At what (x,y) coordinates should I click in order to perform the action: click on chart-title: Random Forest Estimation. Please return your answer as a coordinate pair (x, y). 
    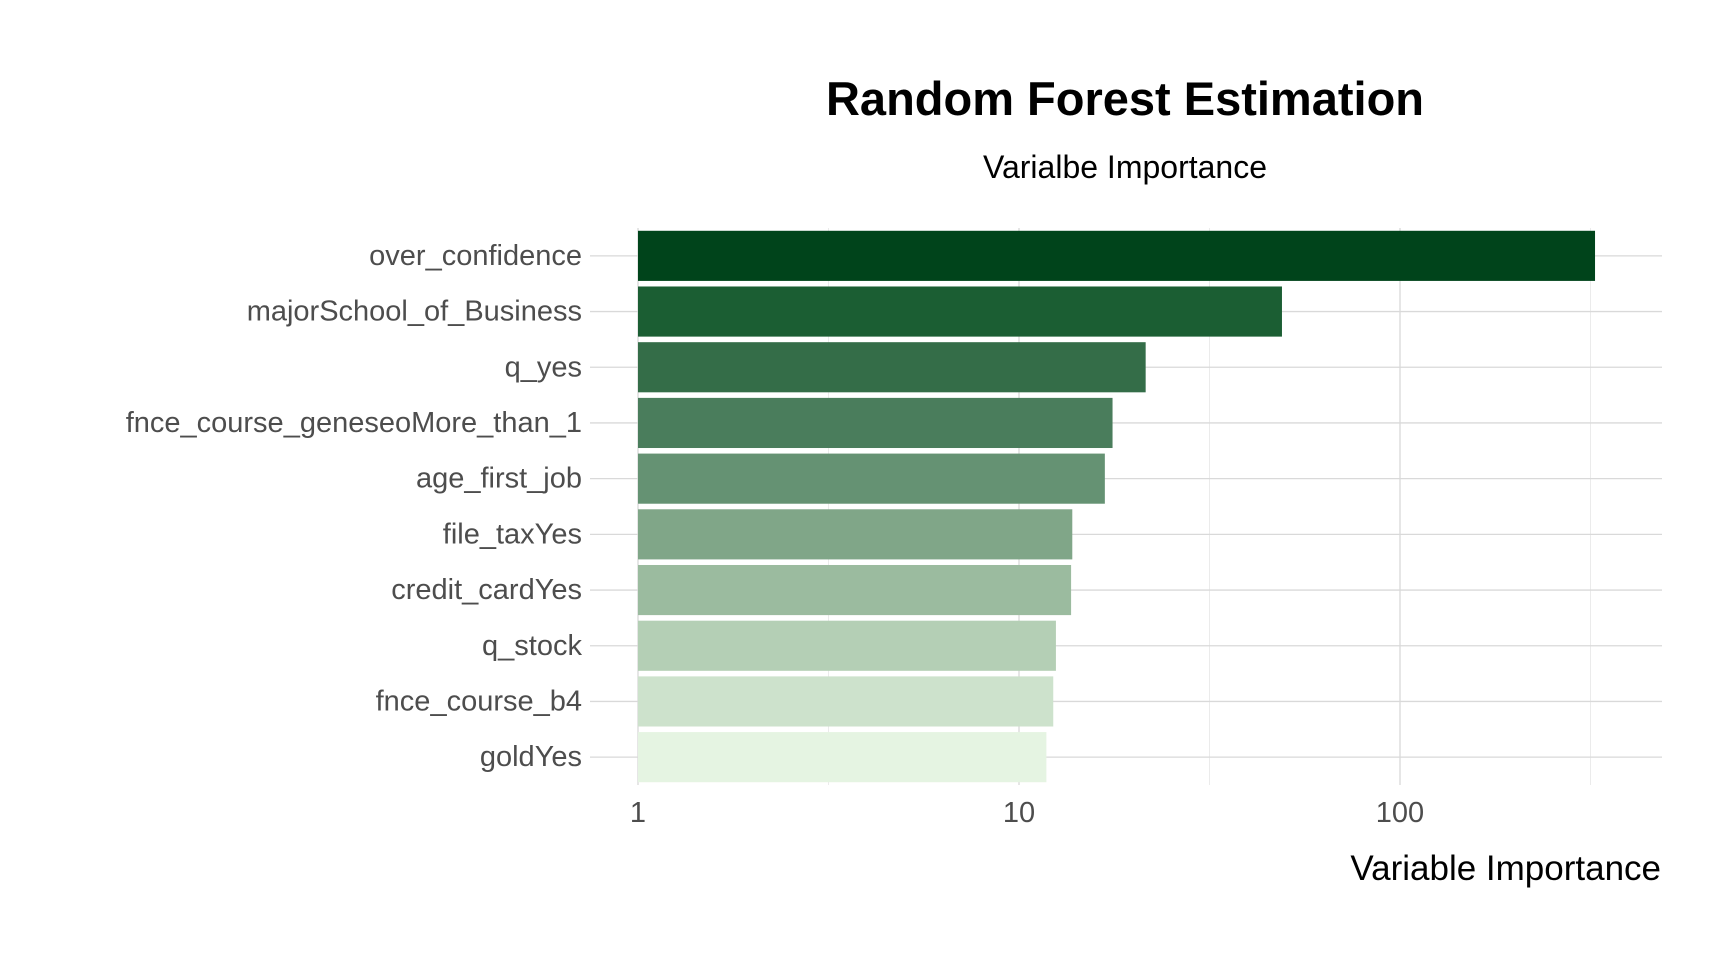
    Looking at the image, I should click on (1125, 98).